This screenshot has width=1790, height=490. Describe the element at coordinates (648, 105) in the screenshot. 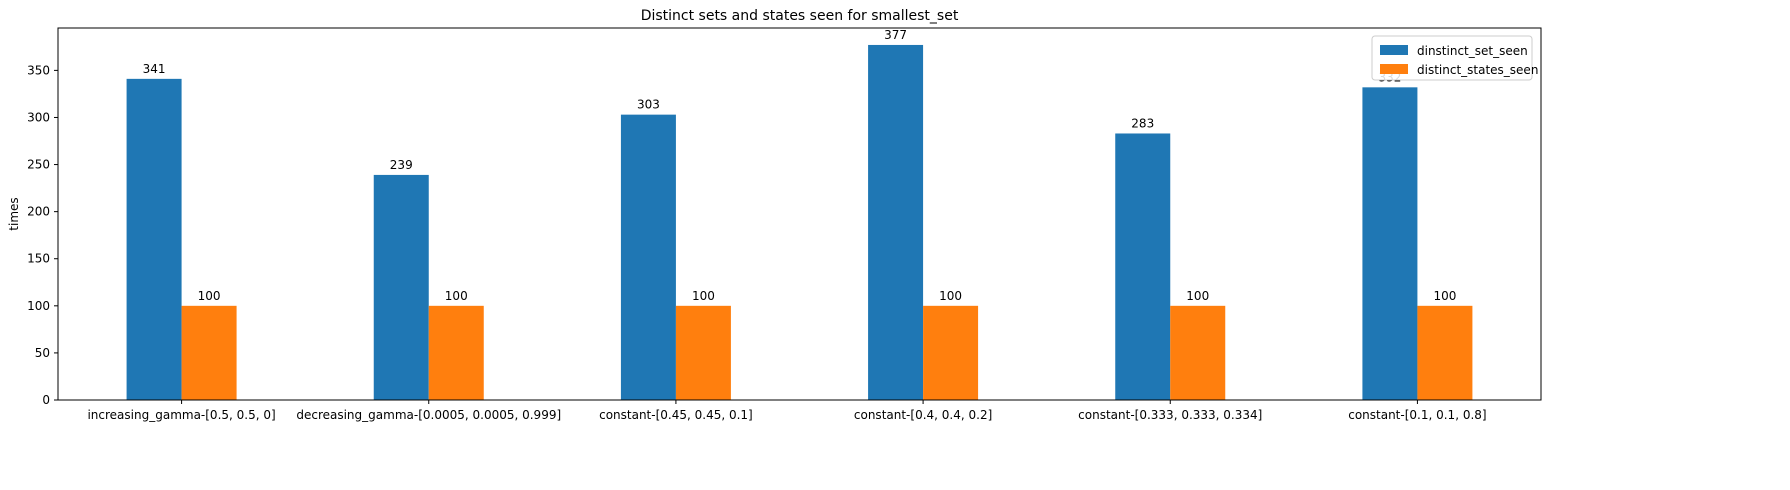

I see `bar-value-label: 303` at that location.